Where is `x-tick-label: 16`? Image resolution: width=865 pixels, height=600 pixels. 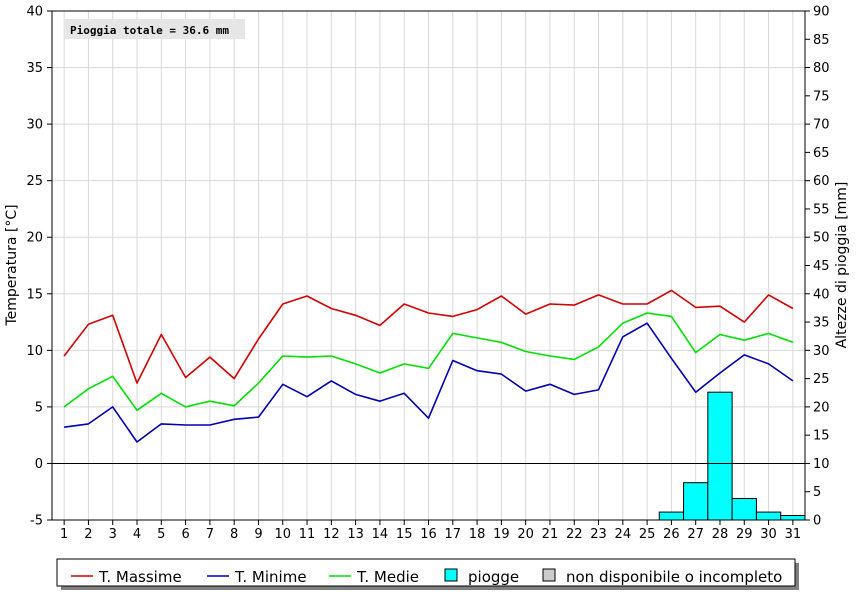 x-tick-label: 16 is located at coordinates (428, 534).